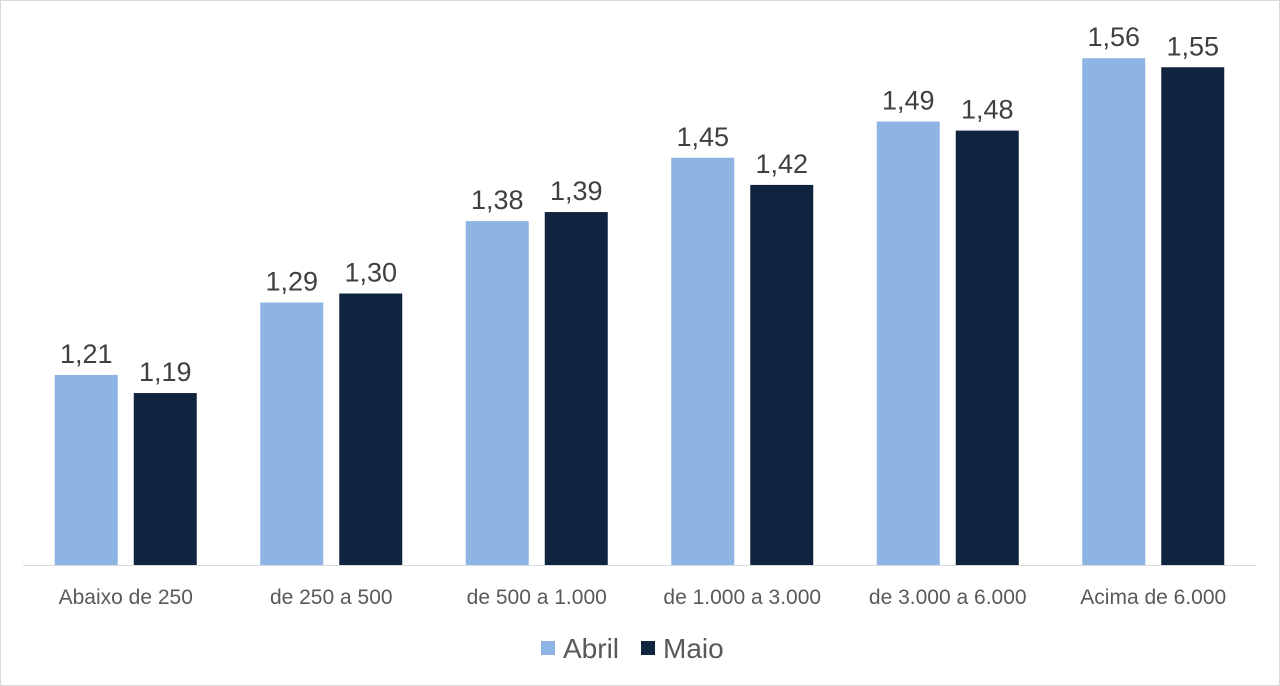  What do you see at coordinates (370, 273) in the screenshot?
I see `data-label: 1,30` at bounding box center [370, 273].